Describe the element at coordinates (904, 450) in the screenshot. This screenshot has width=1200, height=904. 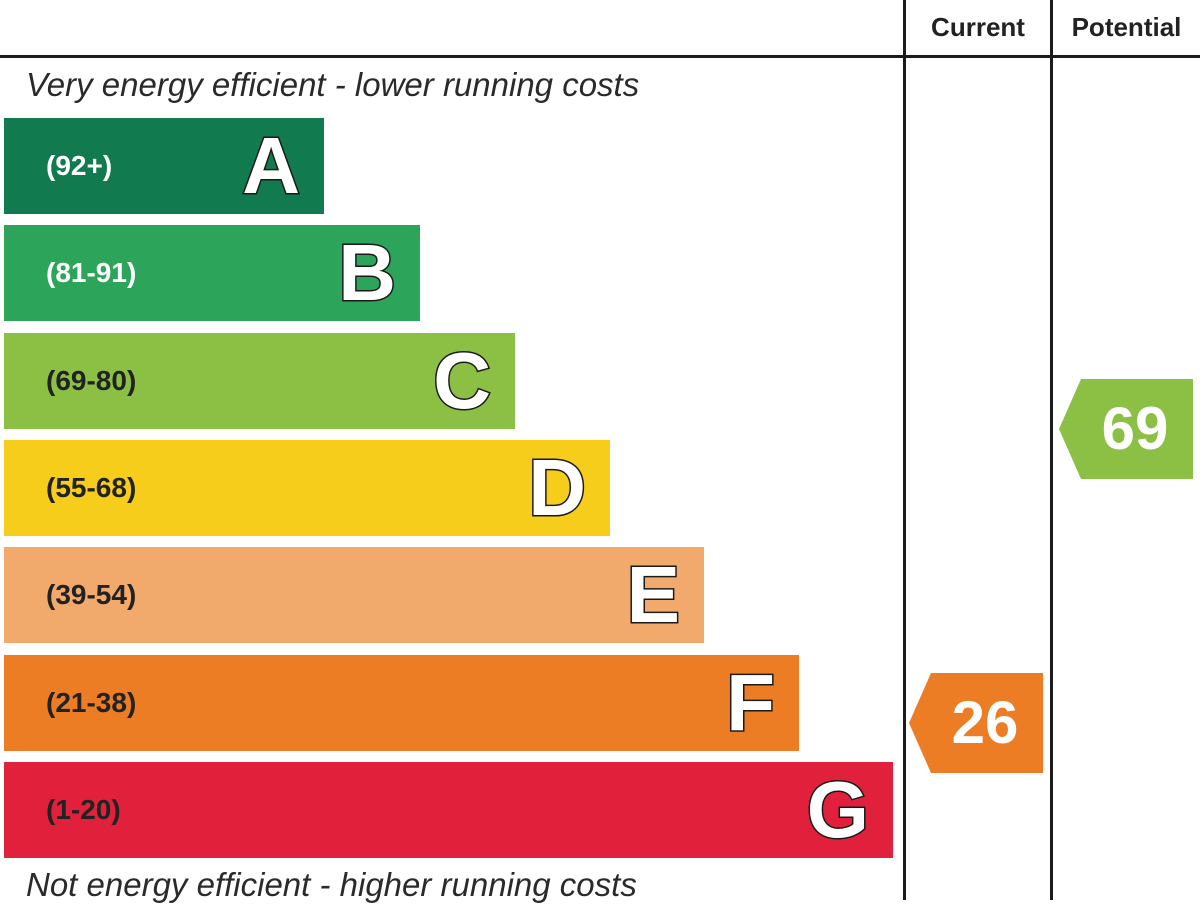
I see `current-column-divider` at that location.